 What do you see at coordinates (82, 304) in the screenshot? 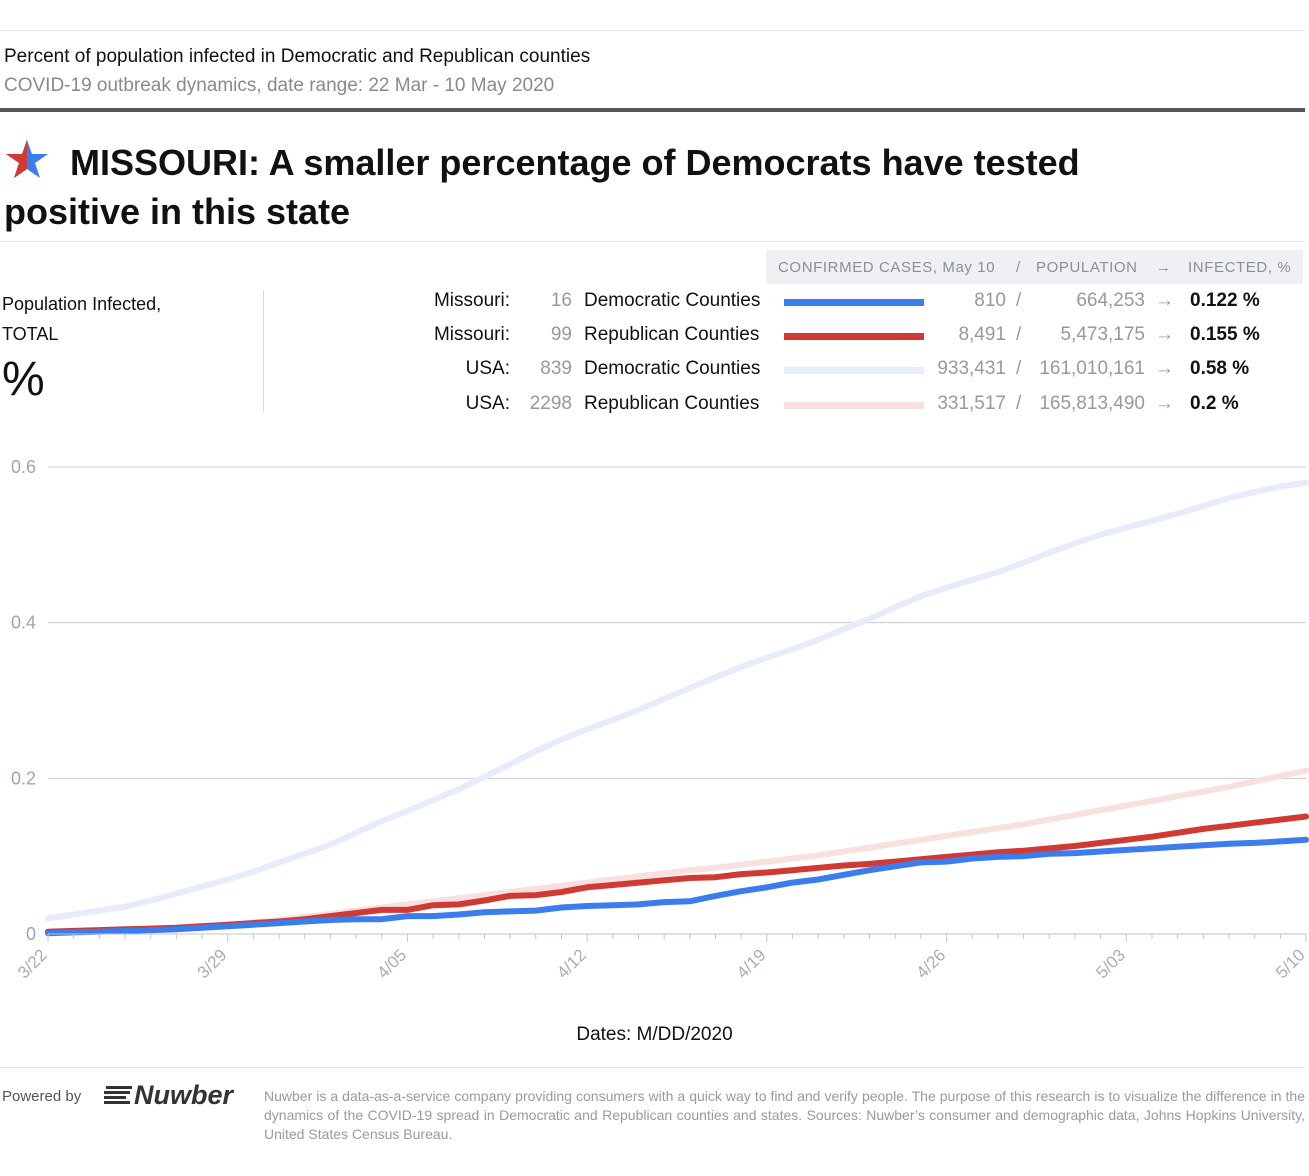
I see `y-axis-title-line1: Population Infected,` at bounding box center [82, 304].